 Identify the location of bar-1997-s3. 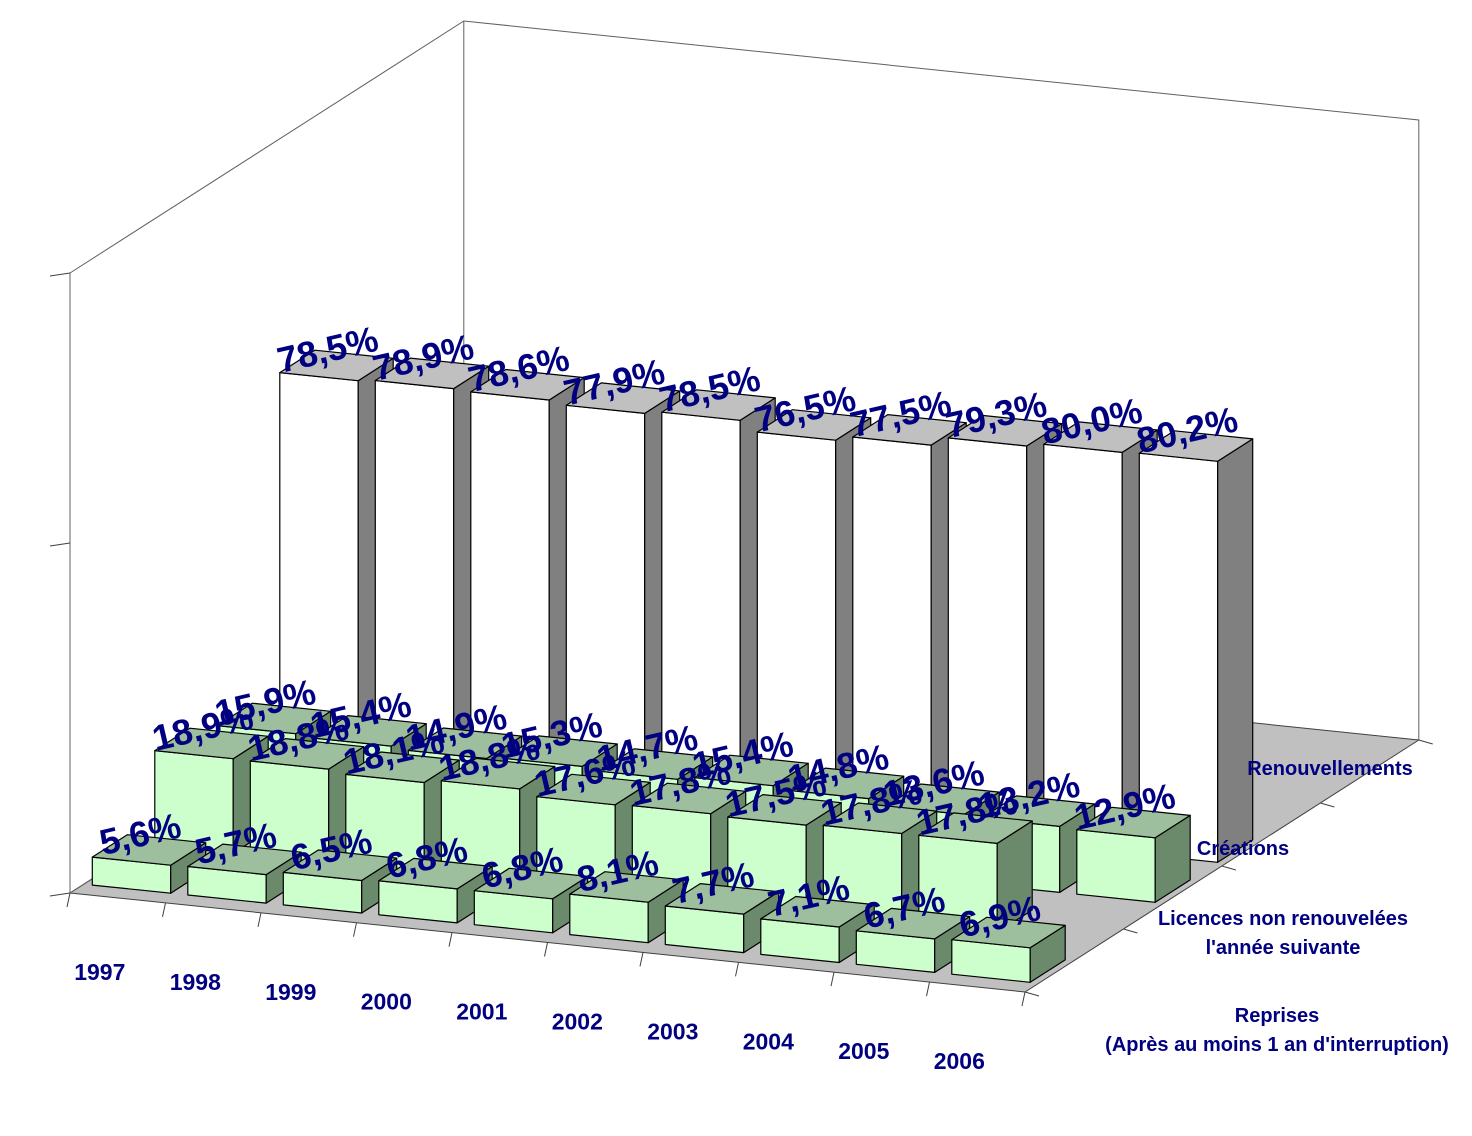
(149, 864).